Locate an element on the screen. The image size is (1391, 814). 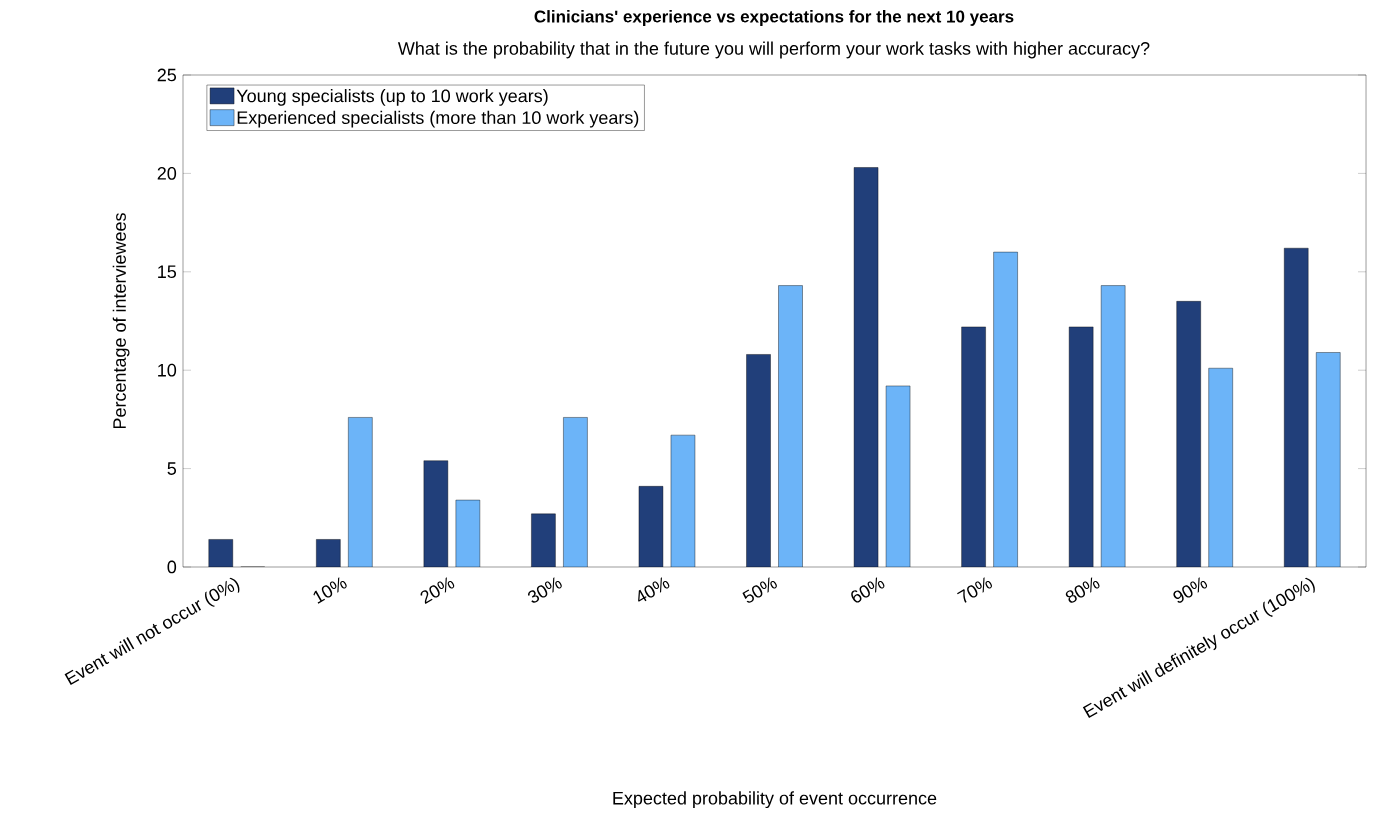
y-tick-label: 10 is located at coordinates (167, 370).